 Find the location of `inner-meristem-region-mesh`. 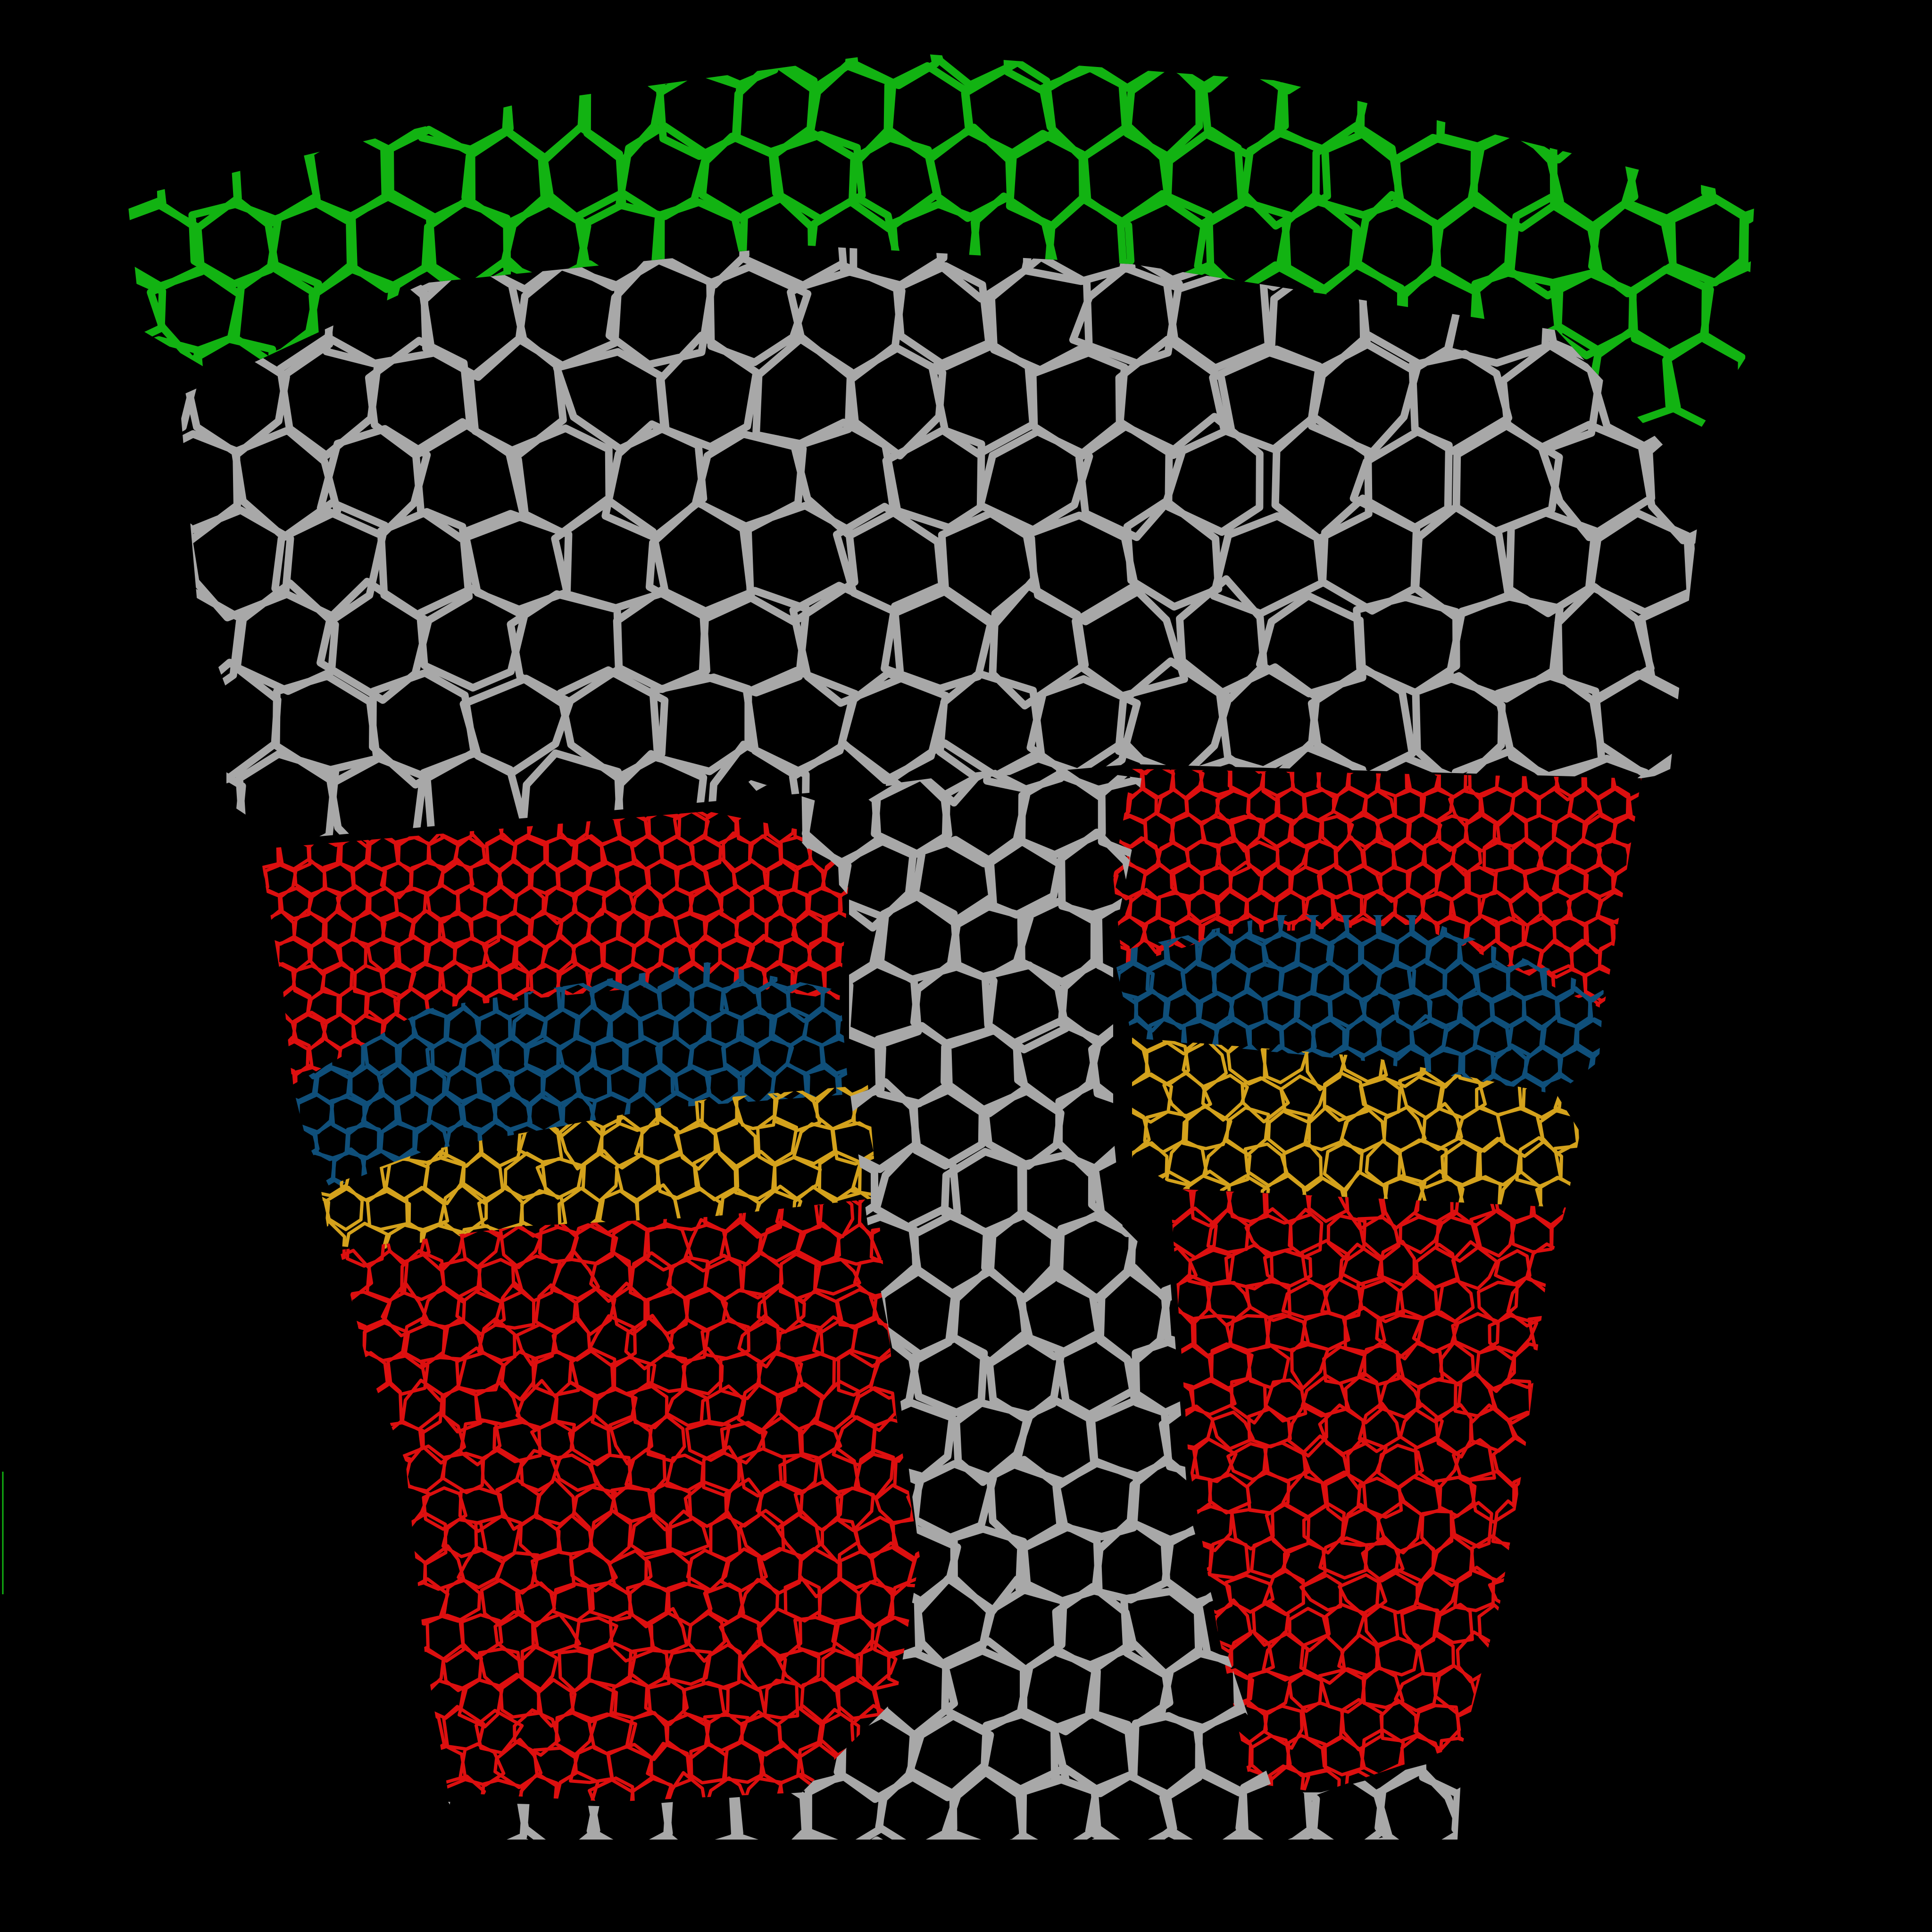

inner-meristem-region-mesh is located at coordinates (630, 1500).